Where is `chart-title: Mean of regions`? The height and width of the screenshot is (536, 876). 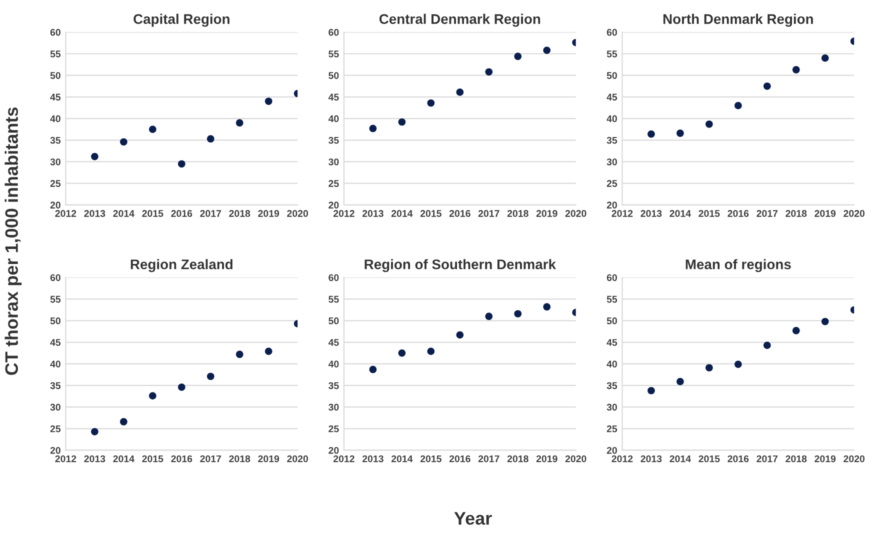
chart-title: Mean of regions is located at coordinates (738, 265).